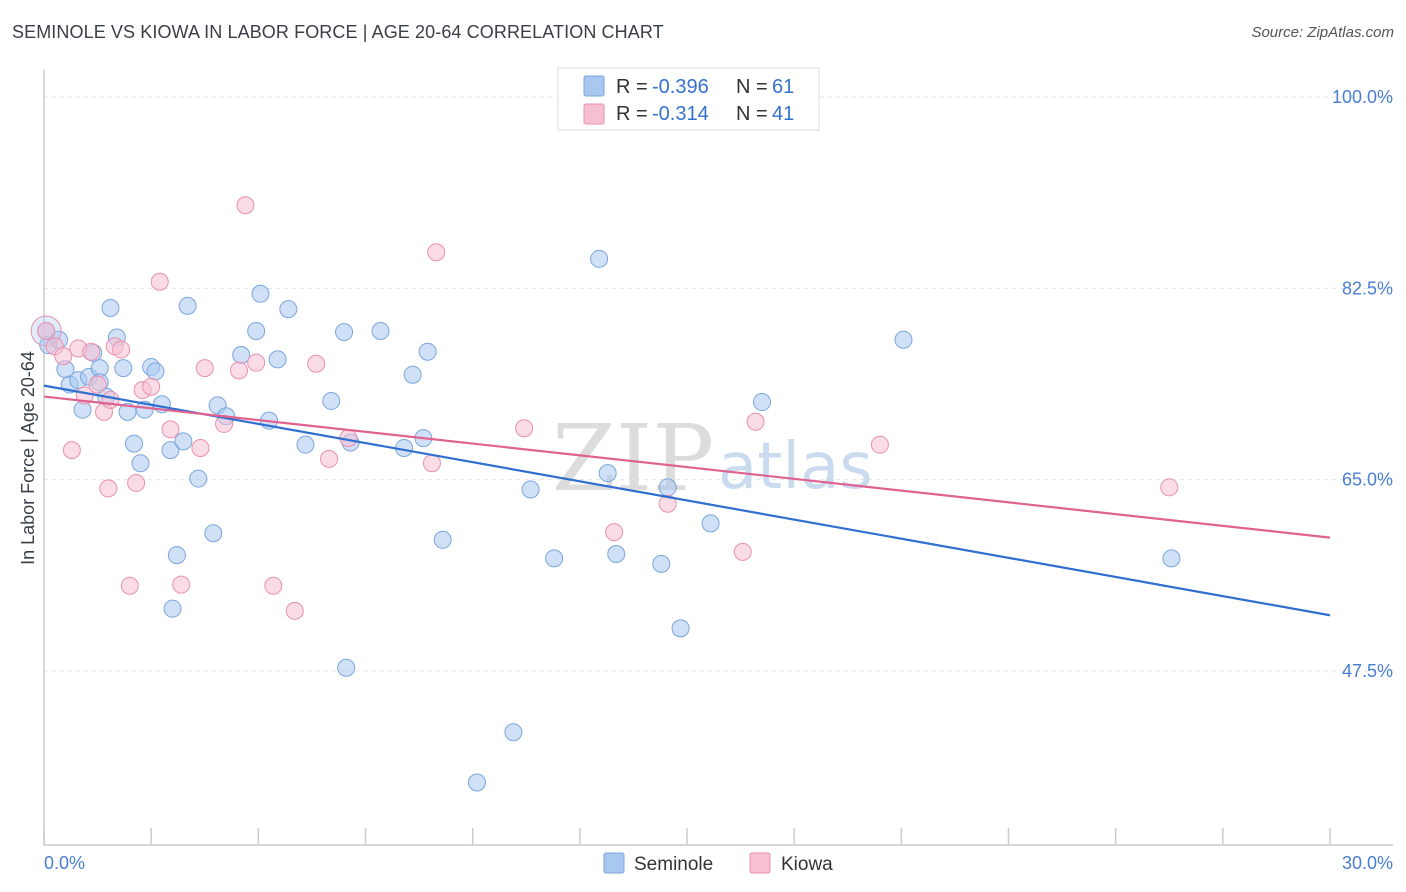 The image size is (1406, 892). I want to click on chart-source: Source: ZipAtlas.com, so click(1322, 32).